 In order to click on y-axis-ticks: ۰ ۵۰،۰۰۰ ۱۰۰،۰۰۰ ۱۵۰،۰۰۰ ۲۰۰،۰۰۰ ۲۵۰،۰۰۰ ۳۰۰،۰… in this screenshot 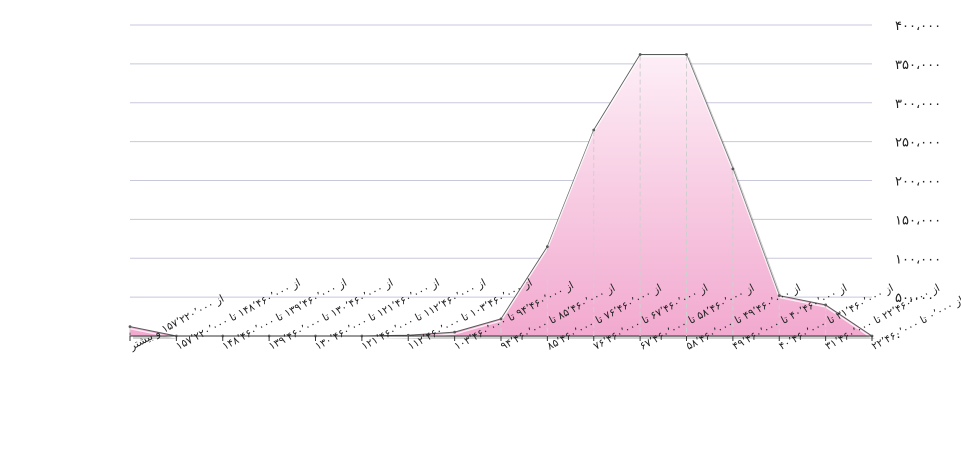, I will do `click(918, 182)`.